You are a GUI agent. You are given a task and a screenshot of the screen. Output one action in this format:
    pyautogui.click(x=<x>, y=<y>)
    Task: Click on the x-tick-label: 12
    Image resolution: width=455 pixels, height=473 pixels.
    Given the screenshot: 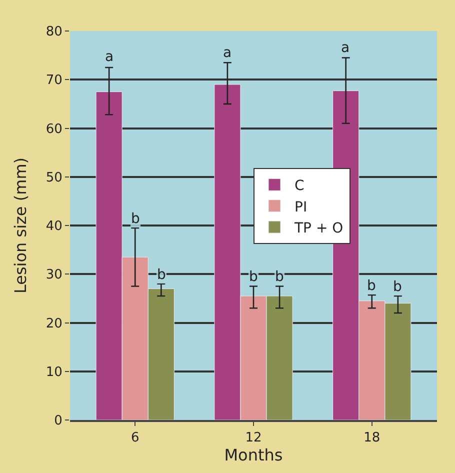 What is the action you would take?
    pyautogui.click(x=253, y=438)
    